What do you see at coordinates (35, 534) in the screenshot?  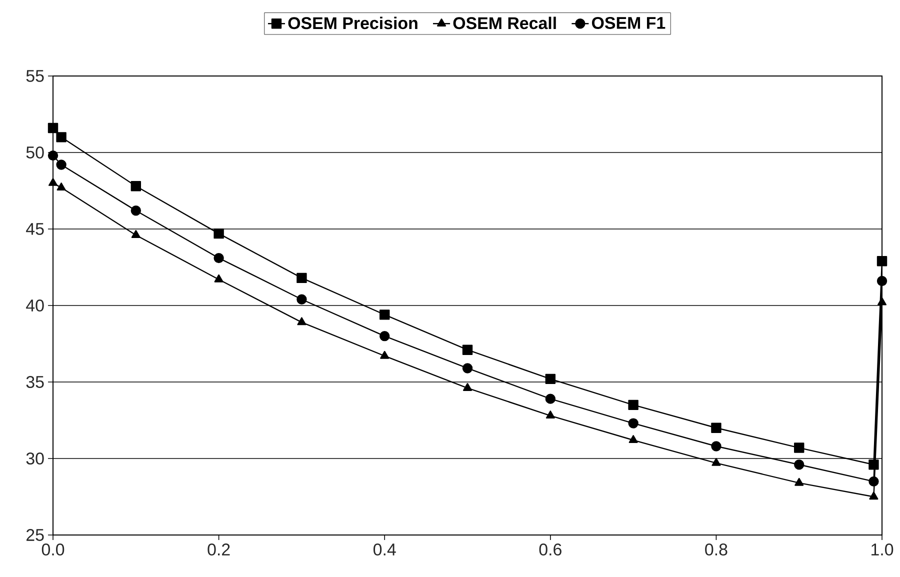 I see `y-tick-label: 25` at bounding box center [35, 534].